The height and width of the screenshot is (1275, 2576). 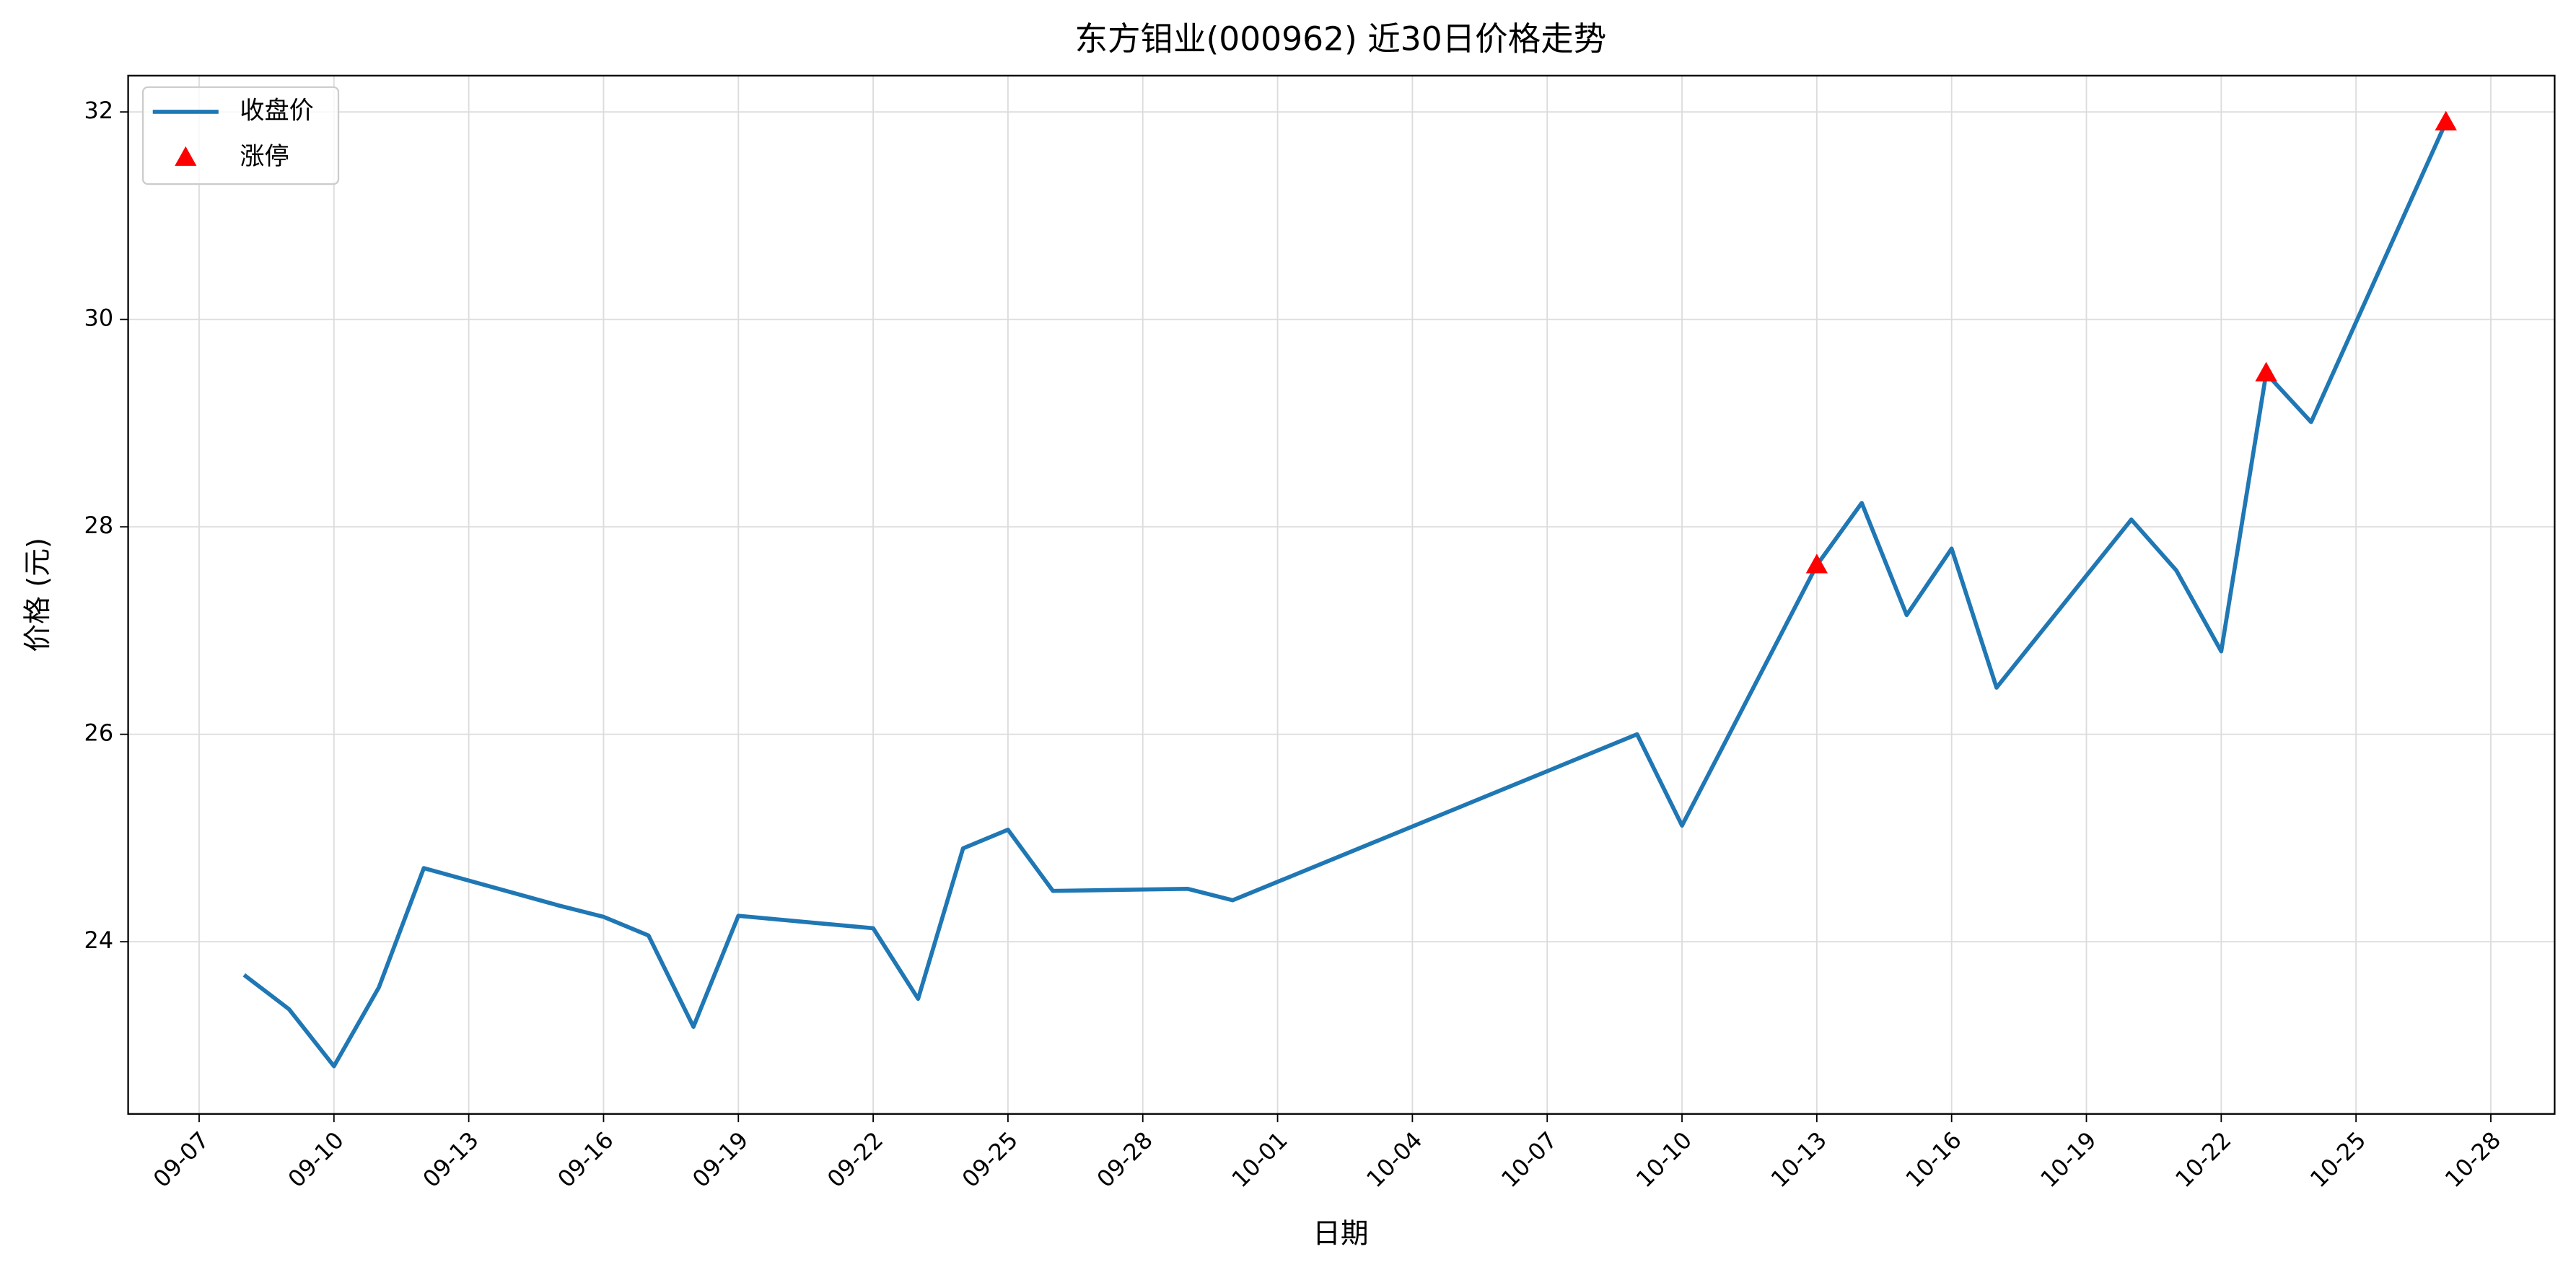 I want to click on y-tick-label: 28, so click(x=99, y=526).